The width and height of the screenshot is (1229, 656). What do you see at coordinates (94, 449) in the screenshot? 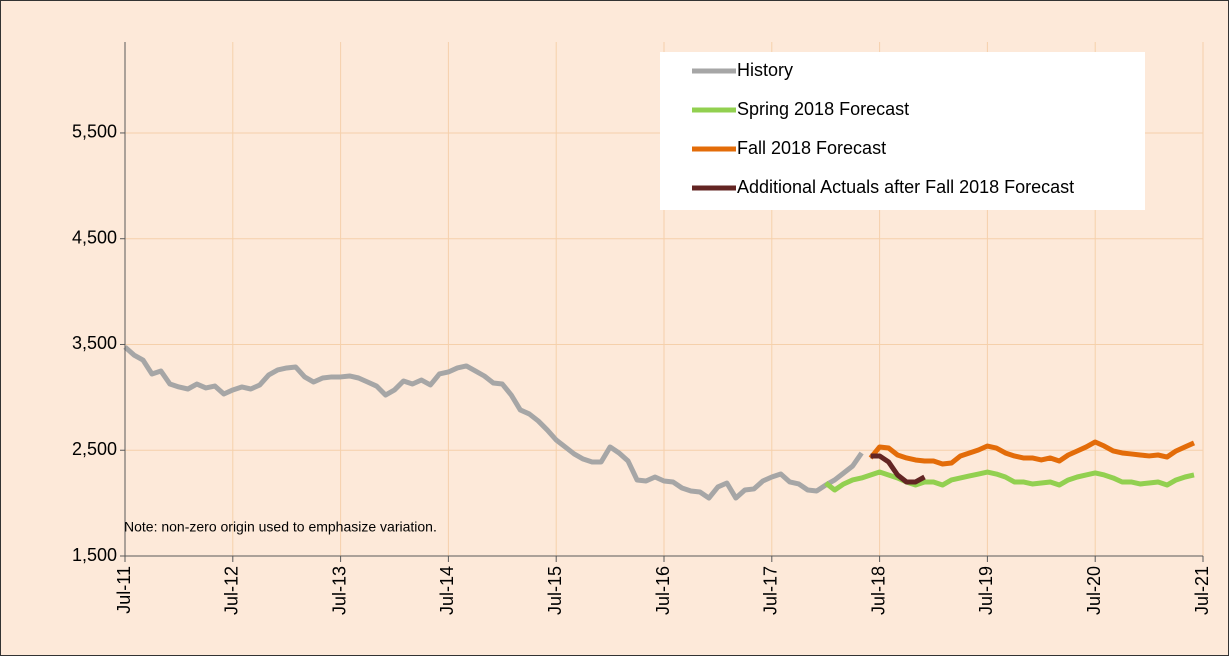
I see `y-tick-label: 2,500` at bounding box center [94, 449].